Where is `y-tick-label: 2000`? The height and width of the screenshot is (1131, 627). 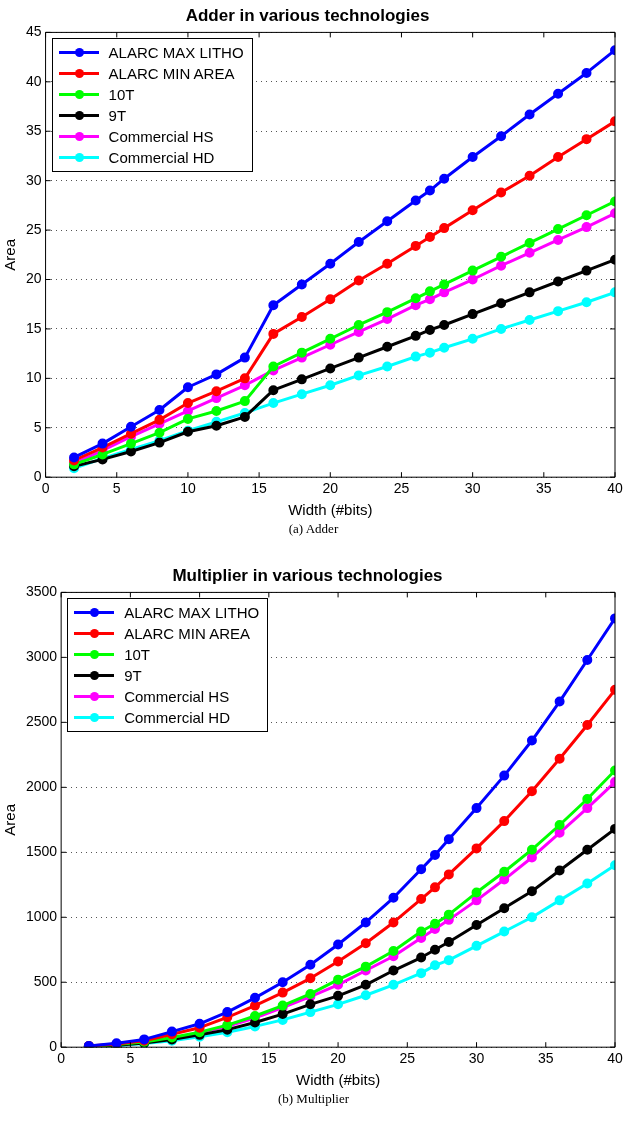 y-tick-label: 2000 is located at coordinates (41, 786).